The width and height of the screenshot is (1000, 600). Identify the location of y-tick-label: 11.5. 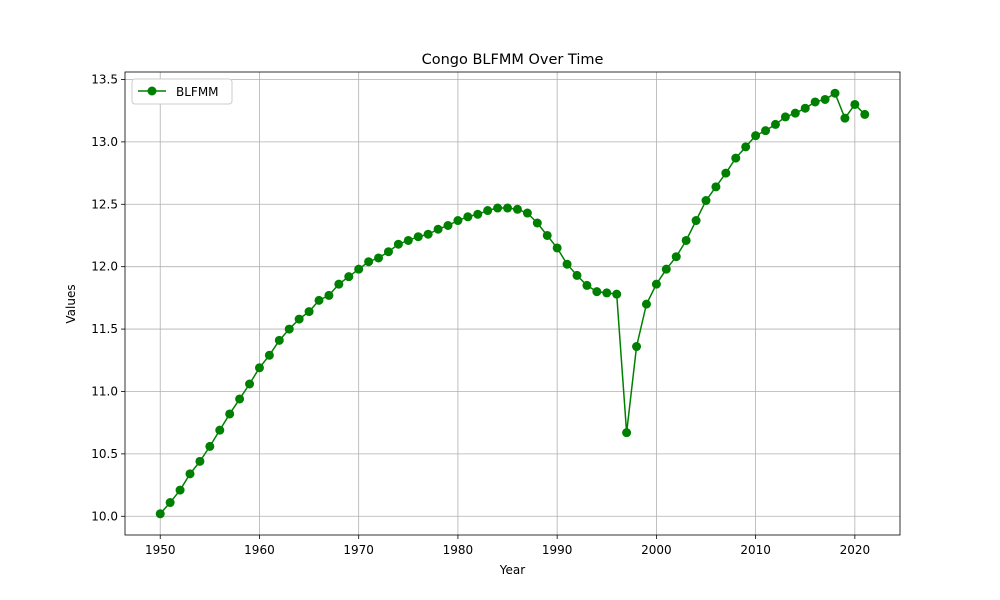
(104, 329).